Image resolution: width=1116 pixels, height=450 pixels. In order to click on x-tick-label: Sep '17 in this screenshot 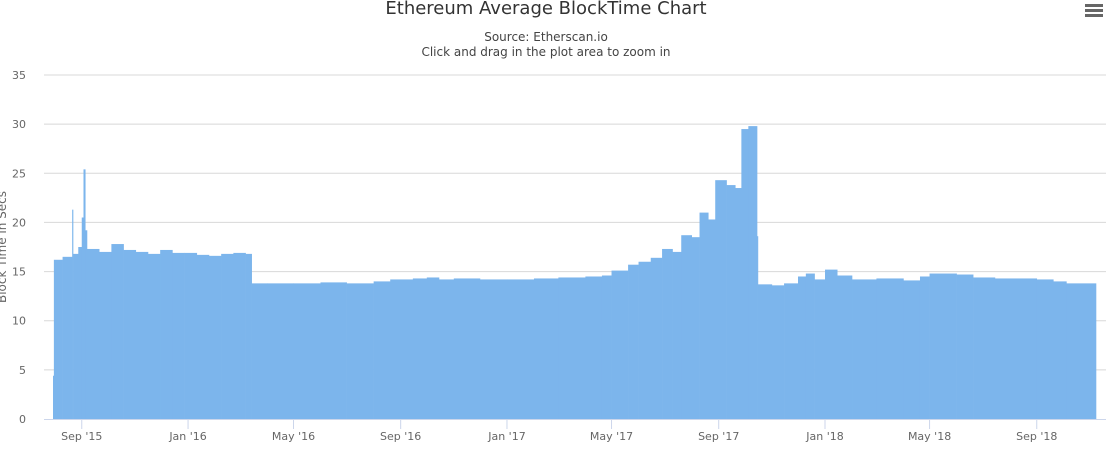, I will do `click(718, 436)`.